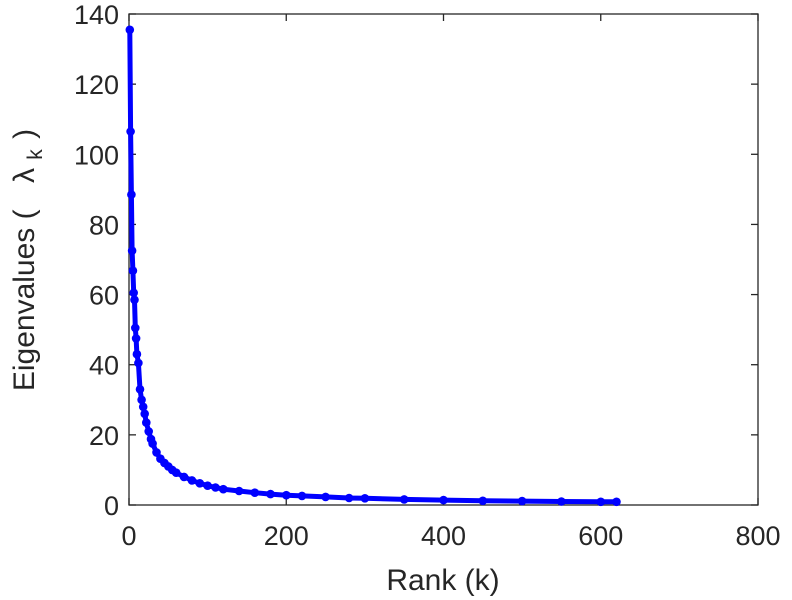 The image size is (792, 600). I want to click on y-tick-label: 120, so click(96, 85).